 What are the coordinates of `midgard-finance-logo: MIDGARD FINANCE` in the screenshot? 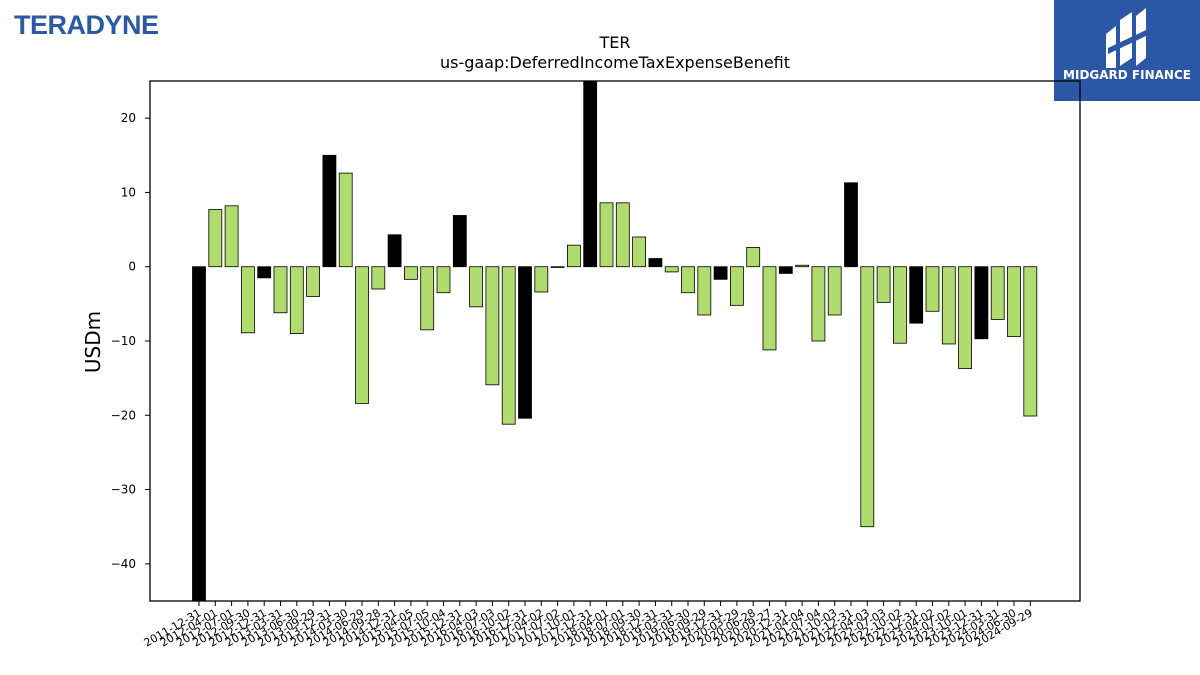 It's located at (1127, 50).